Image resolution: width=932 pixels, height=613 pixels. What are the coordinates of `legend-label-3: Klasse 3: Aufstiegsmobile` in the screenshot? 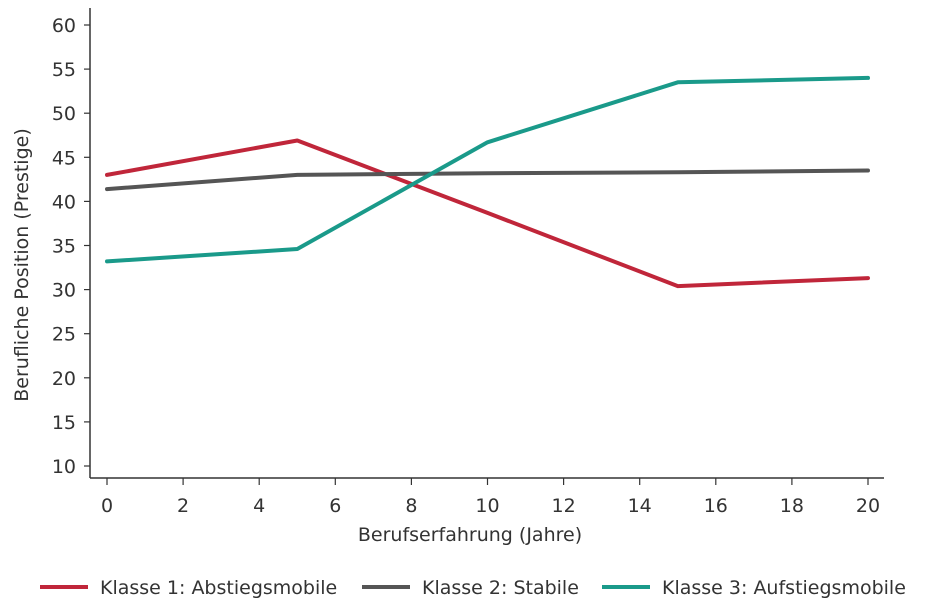 It's located at (784, 588).